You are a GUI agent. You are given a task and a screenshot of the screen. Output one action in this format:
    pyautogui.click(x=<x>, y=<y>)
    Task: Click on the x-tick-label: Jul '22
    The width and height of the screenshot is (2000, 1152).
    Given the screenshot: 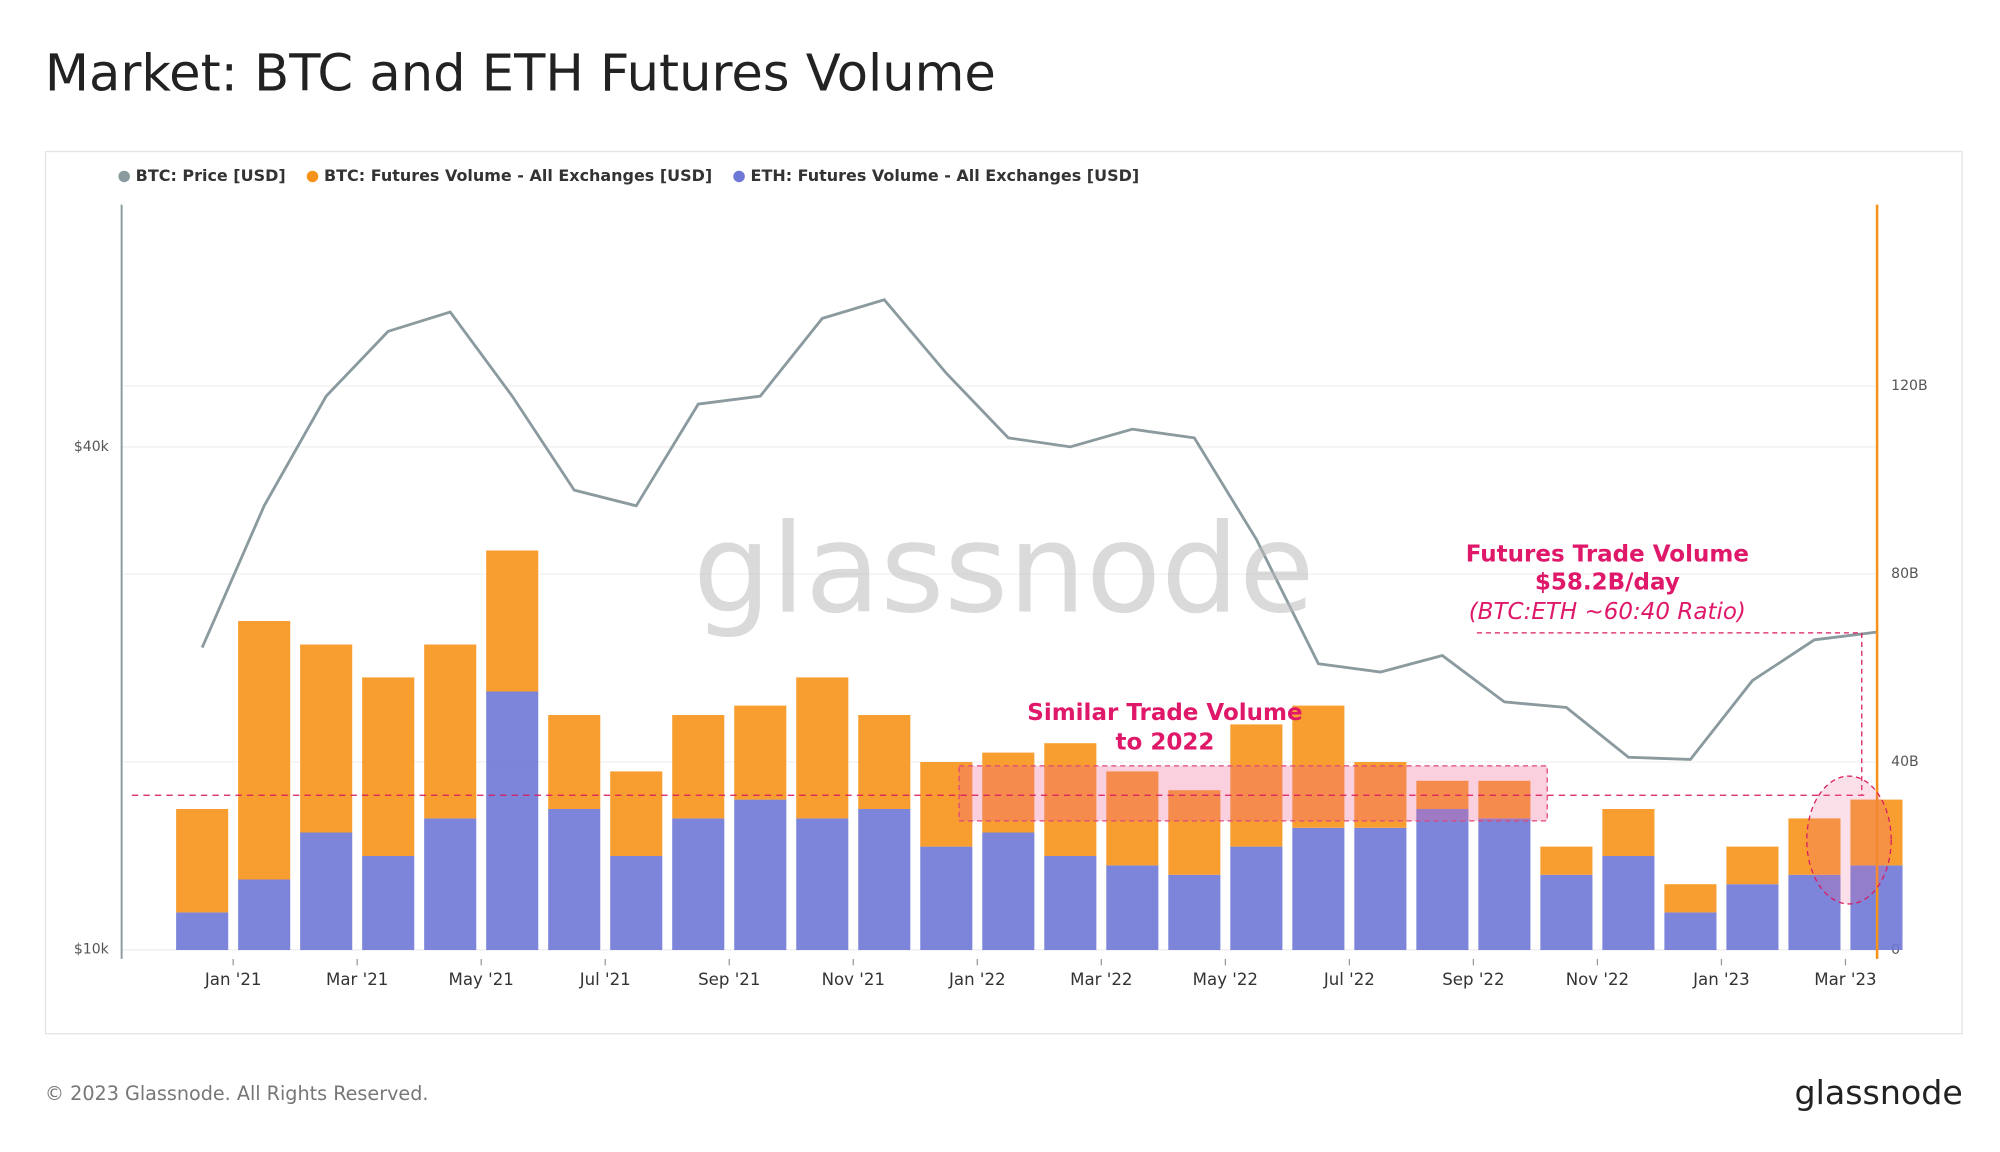 What is the action you would take?
    pyautogui.click(x=1349, y=979)
    